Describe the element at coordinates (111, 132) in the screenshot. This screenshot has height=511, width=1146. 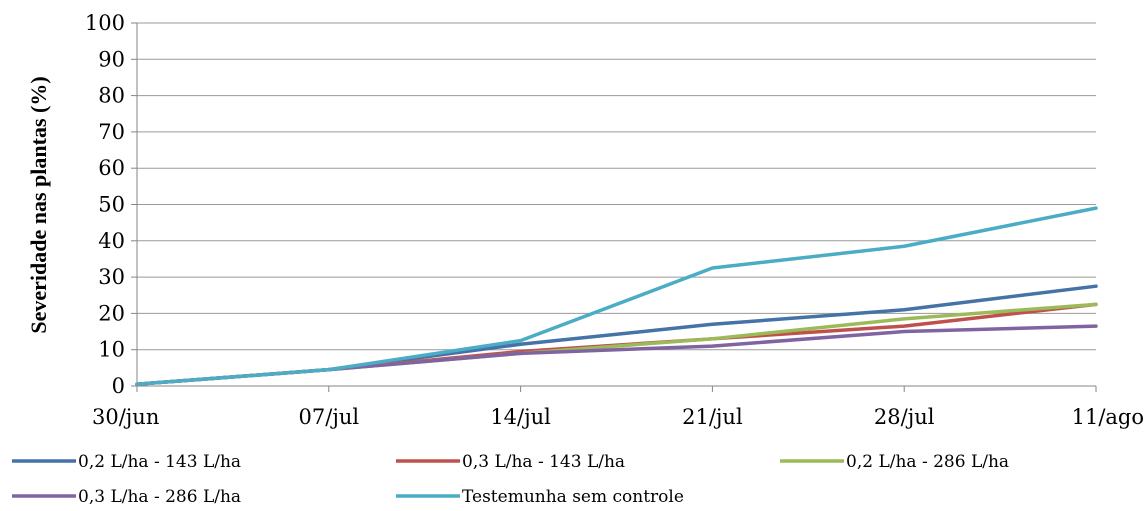
I see `y-tick-label: 70` at that location.